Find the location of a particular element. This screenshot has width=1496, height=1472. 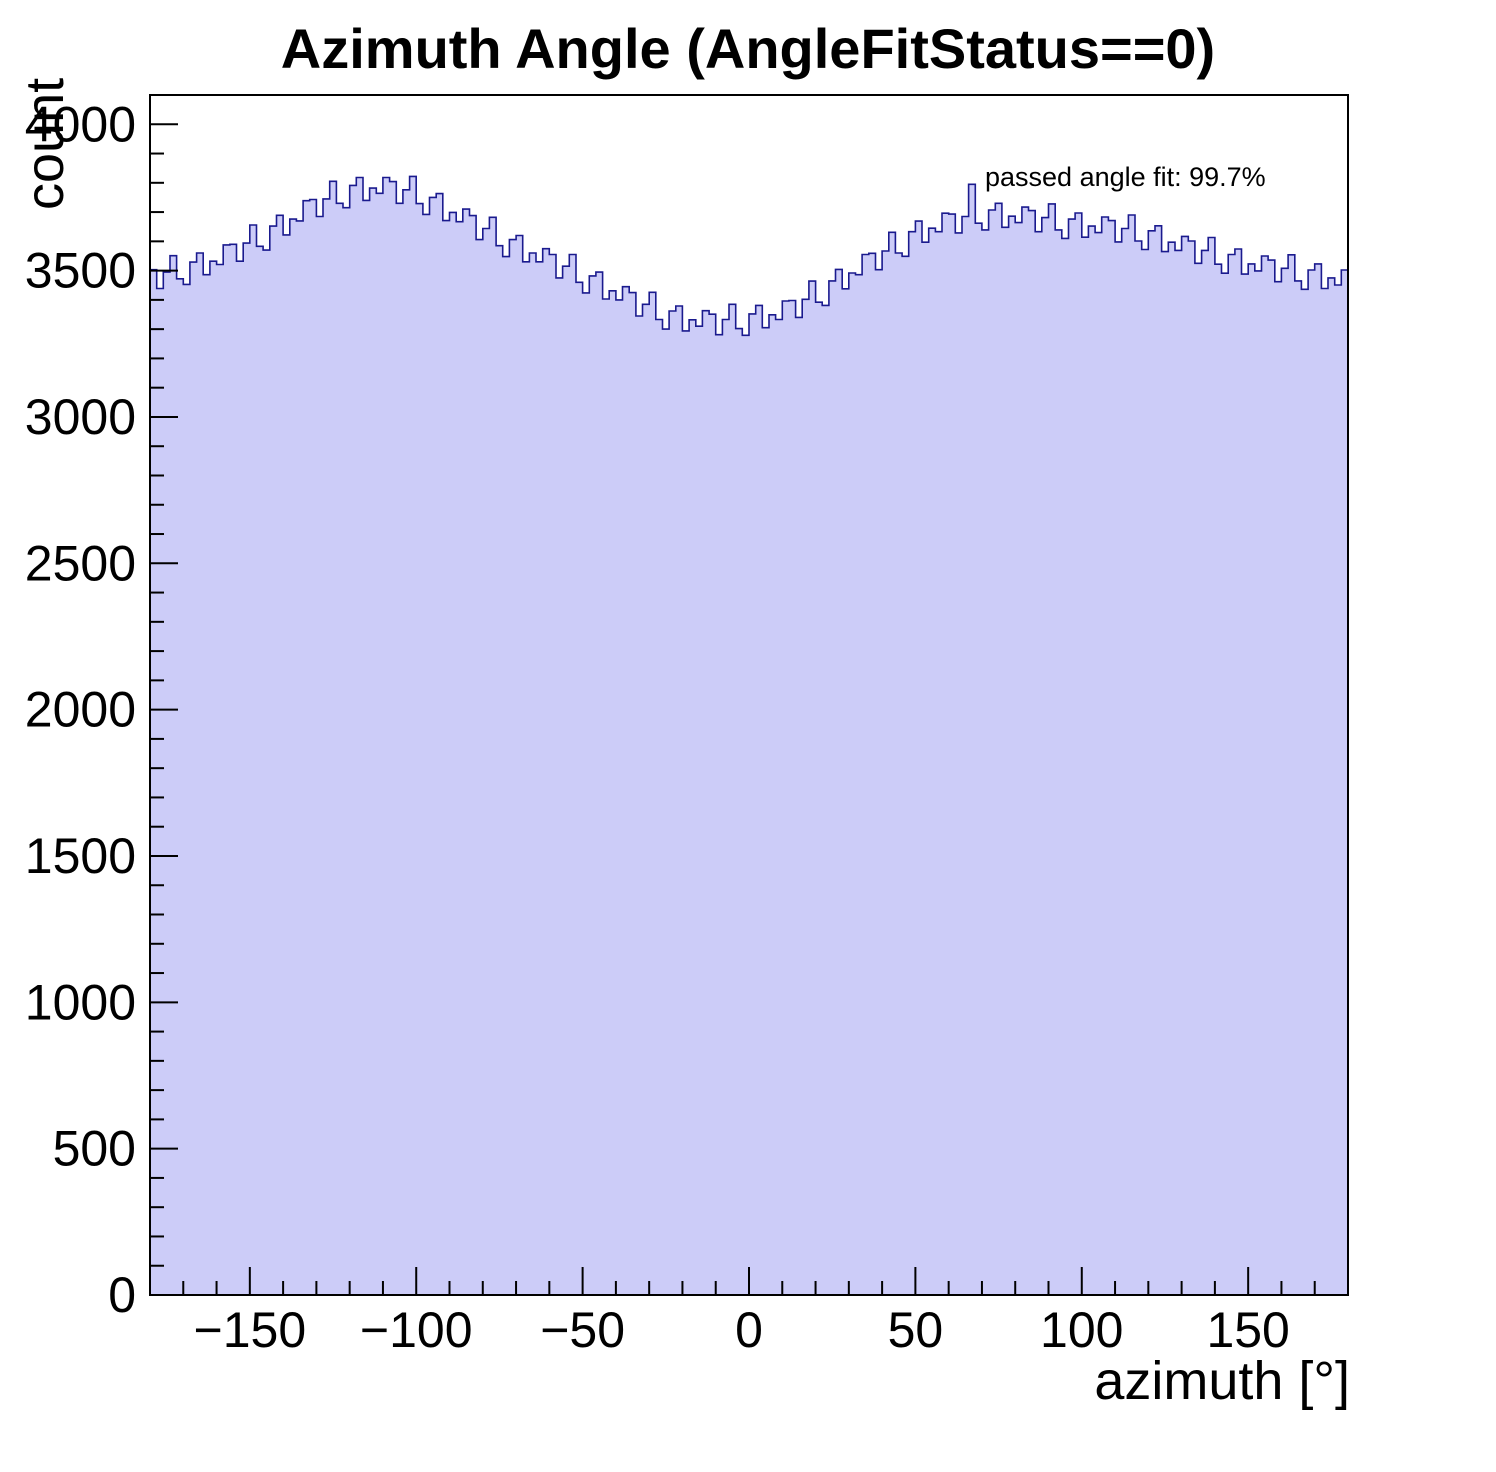

x-tick-label: 100 is located at coordinates (1081, 1330).